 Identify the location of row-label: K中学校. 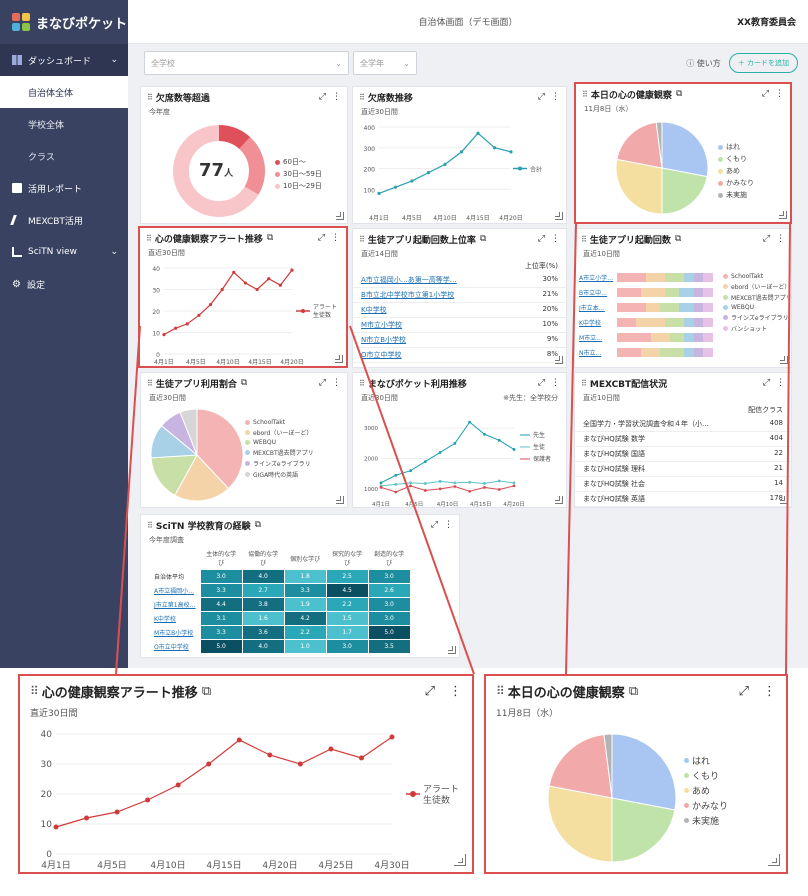
(175, 618).